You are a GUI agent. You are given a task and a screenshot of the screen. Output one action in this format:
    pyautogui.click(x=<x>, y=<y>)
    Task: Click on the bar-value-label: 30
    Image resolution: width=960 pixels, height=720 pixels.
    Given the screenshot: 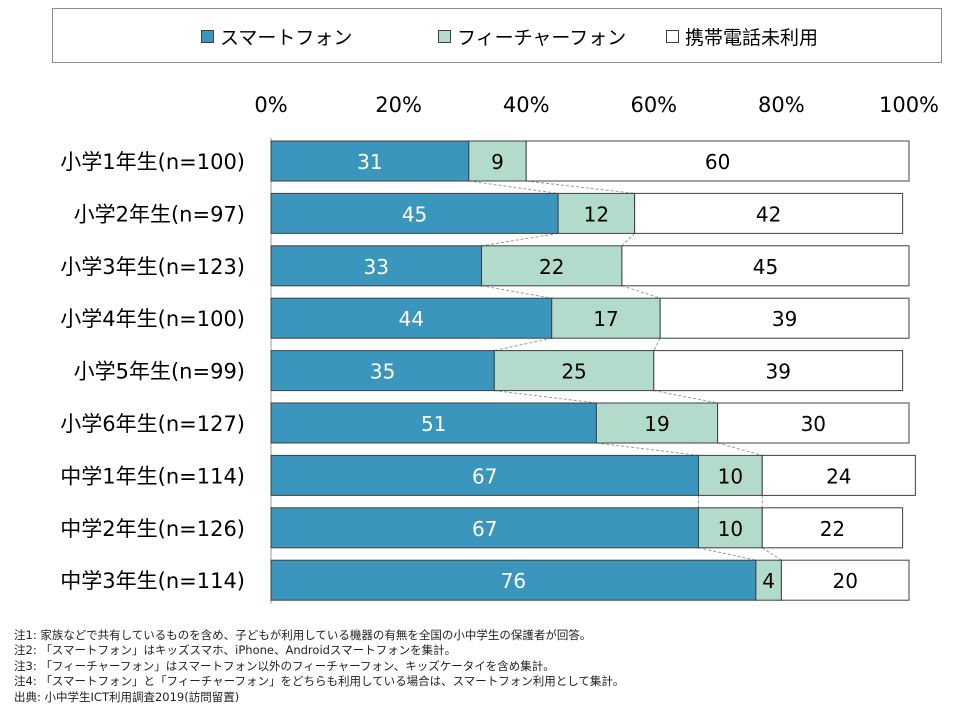 What is the action you would take?
    pyautogui.click(x=813, y=424)
    